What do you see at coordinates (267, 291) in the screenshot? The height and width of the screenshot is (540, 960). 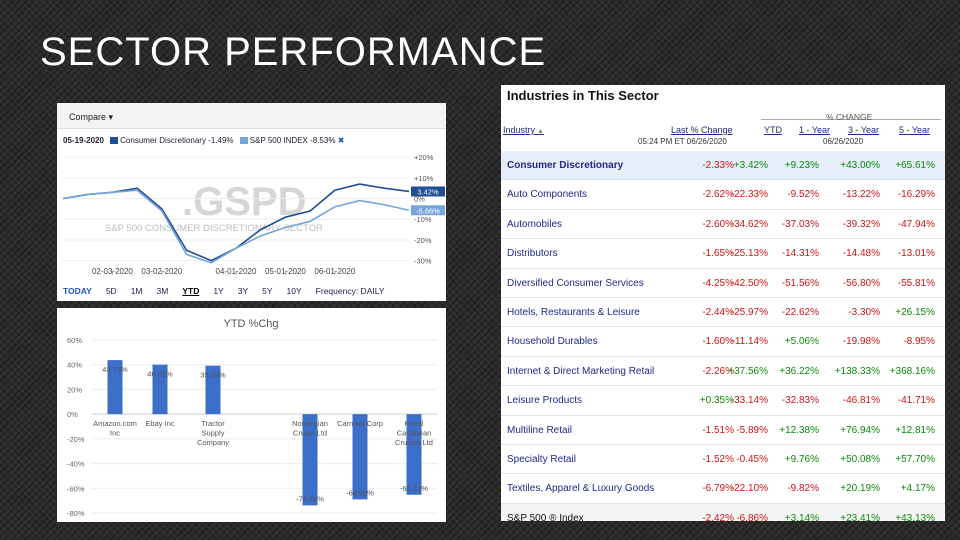 I see `timeframe-button-5y: 5Y` at bounding box center [267, 291].